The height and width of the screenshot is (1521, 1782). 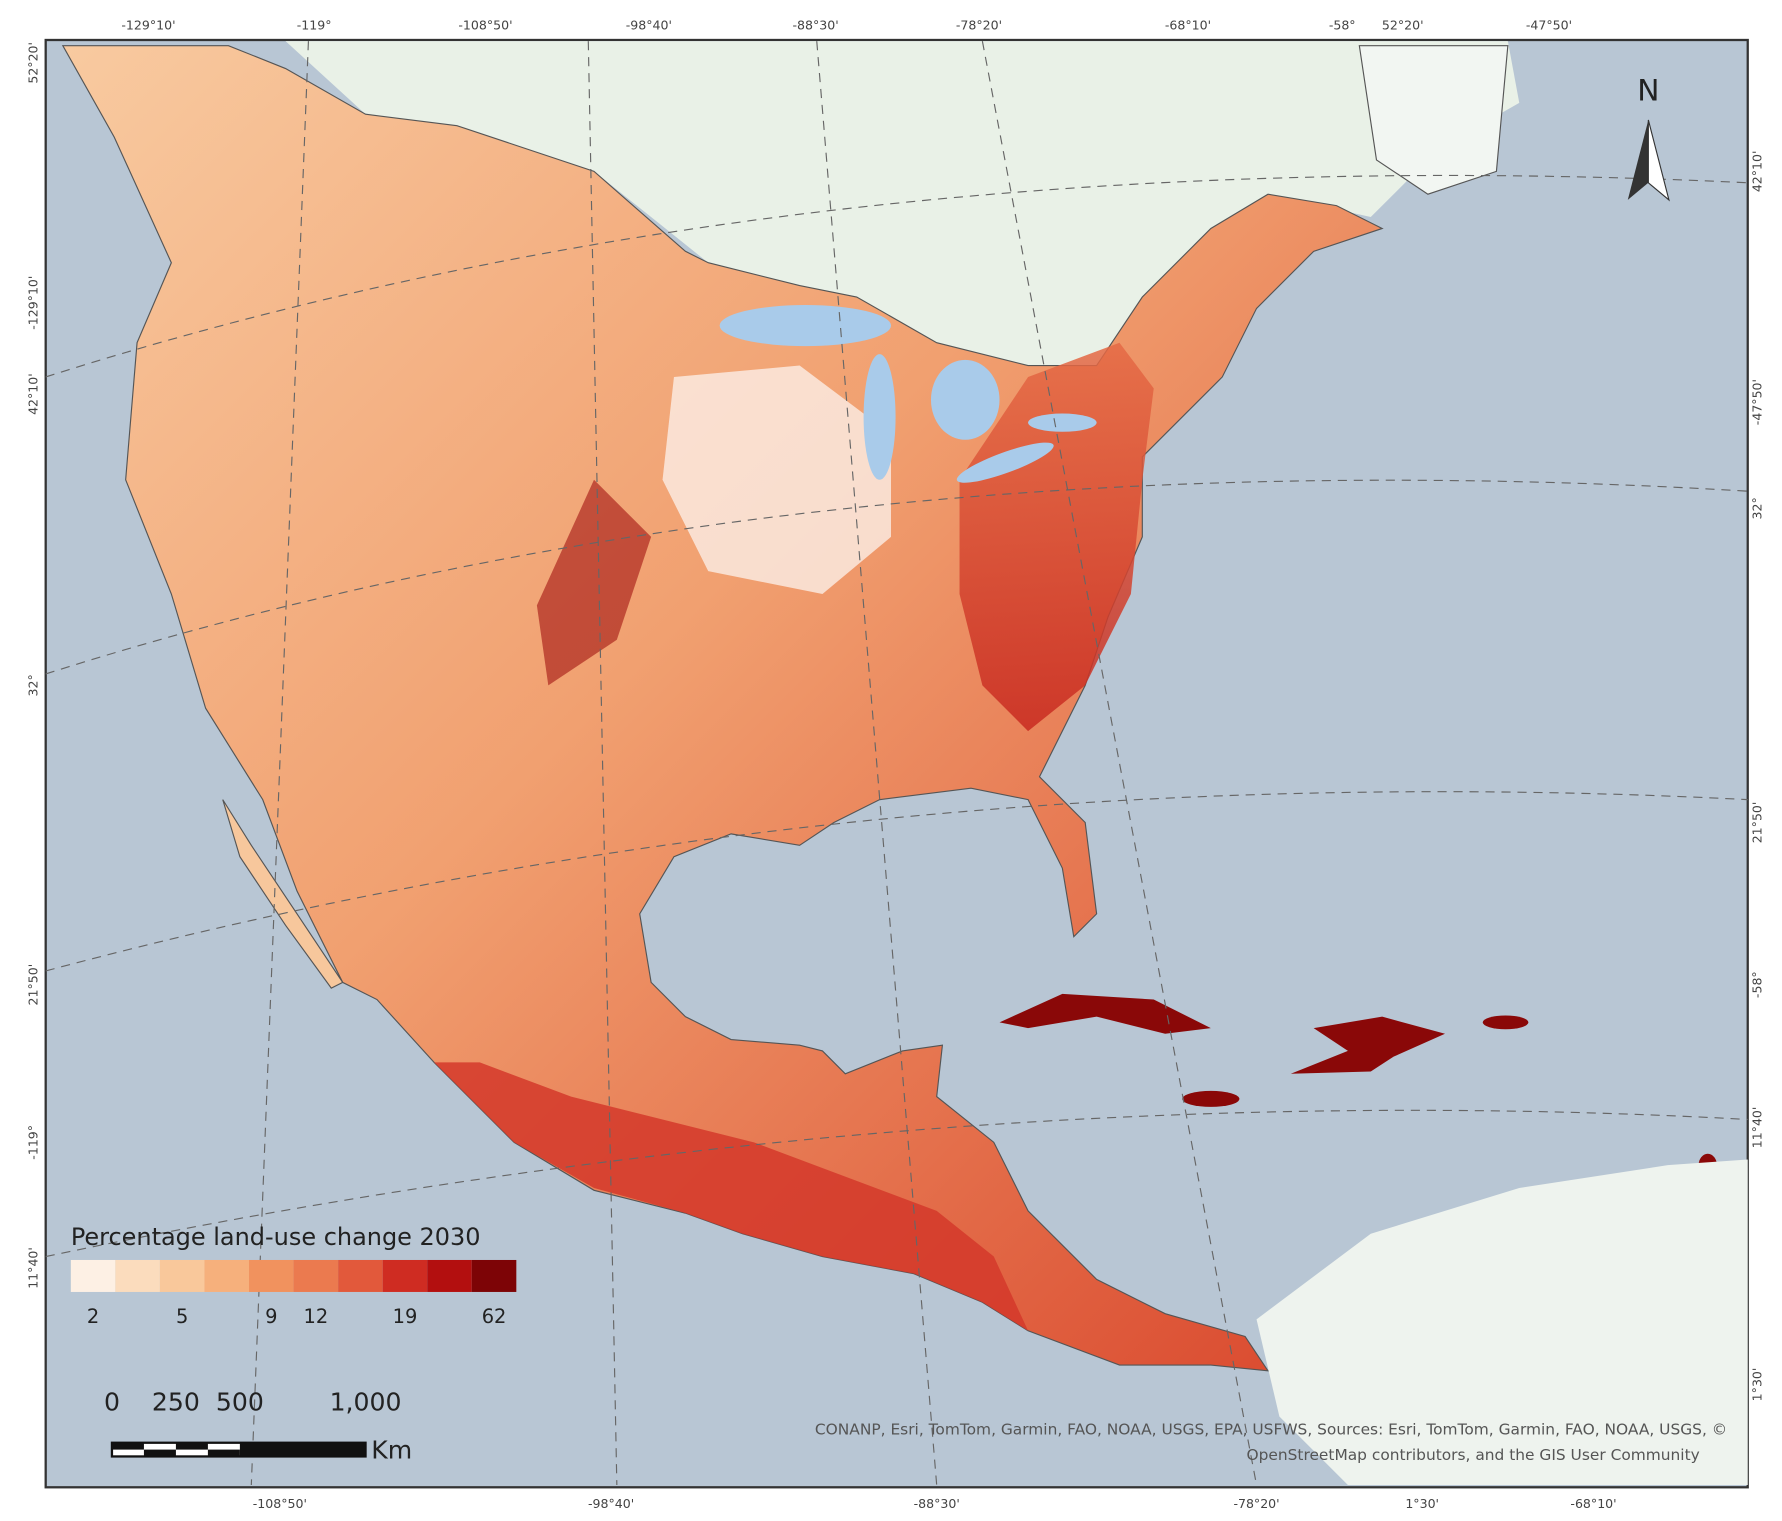 What do you see at coordinates (1368, 1045) in the screenshot?
I see `hispaniola` at bounding box center [1368, 1045].